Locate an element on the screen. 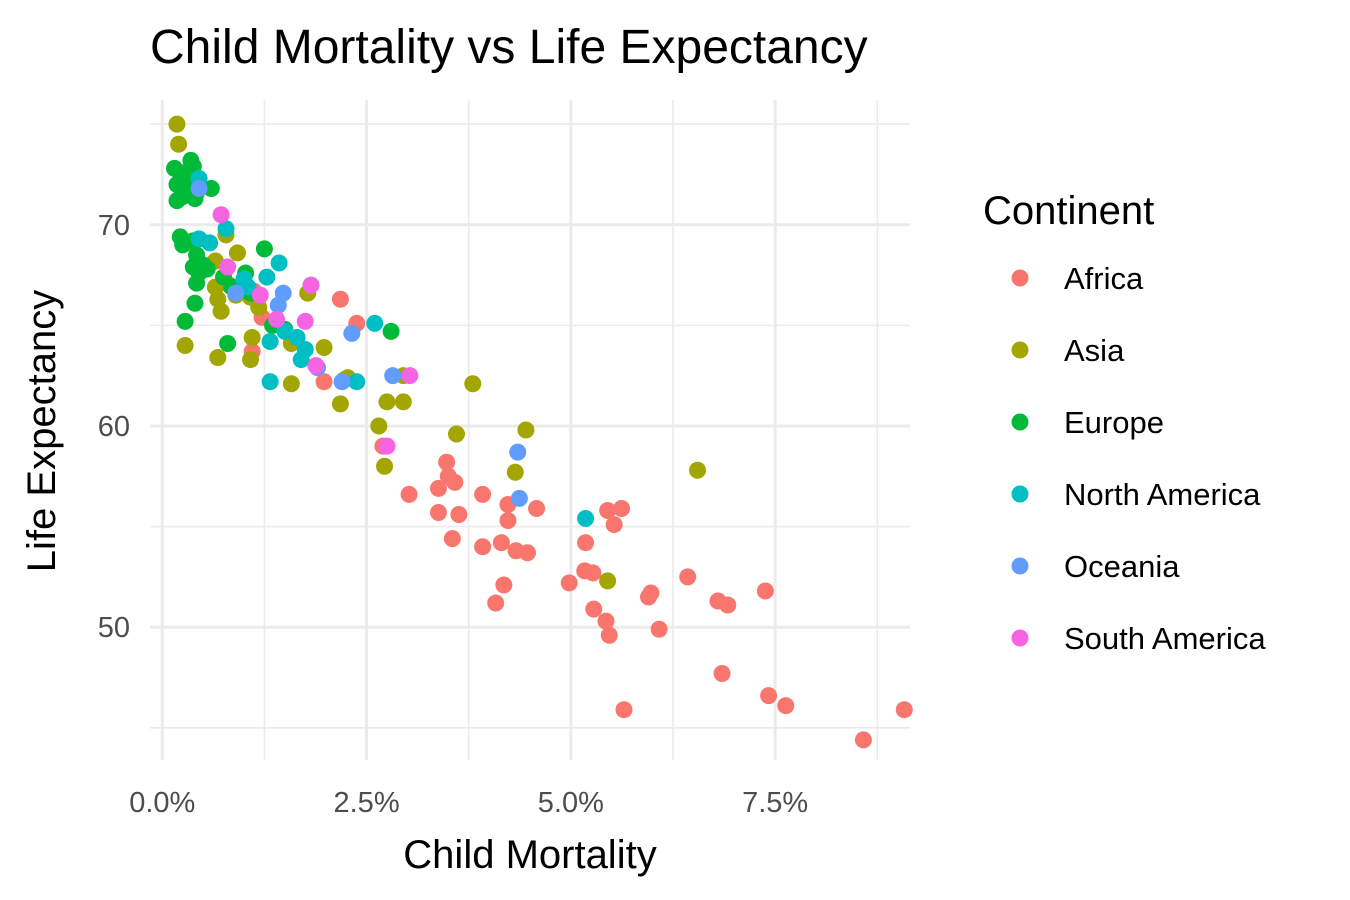  y-tick-label: 70 is located at coordinates (114, 226).